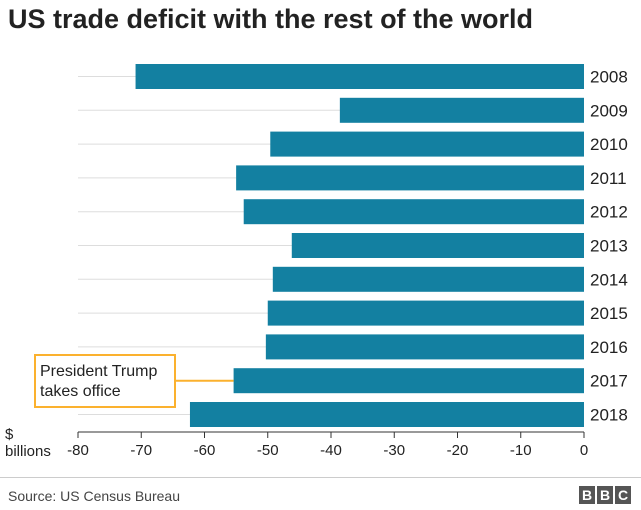  What do you see at coordinates (80, 391) in the screenshot?
I see `annotation-text: takes office` at bounding box center [80, 391].